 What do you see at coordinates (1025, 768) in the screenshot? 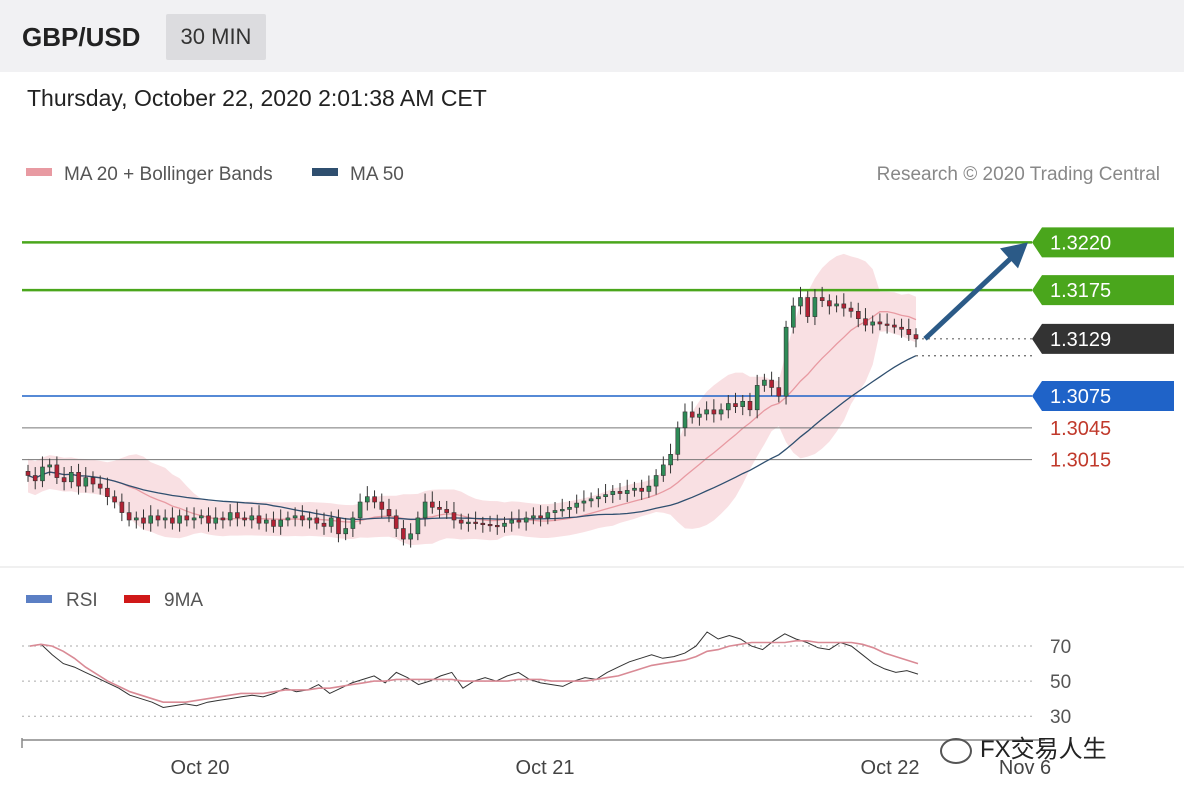
I see `x-tick-label: Nov 6` at bounding box center [1025, 768].